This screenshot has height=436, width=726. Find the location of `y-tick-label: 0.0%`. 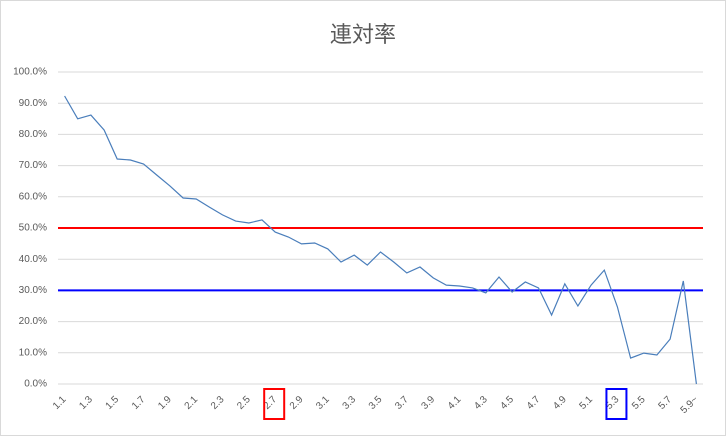

y-tick-label: 0.0% is located at coordinates (35, 384).